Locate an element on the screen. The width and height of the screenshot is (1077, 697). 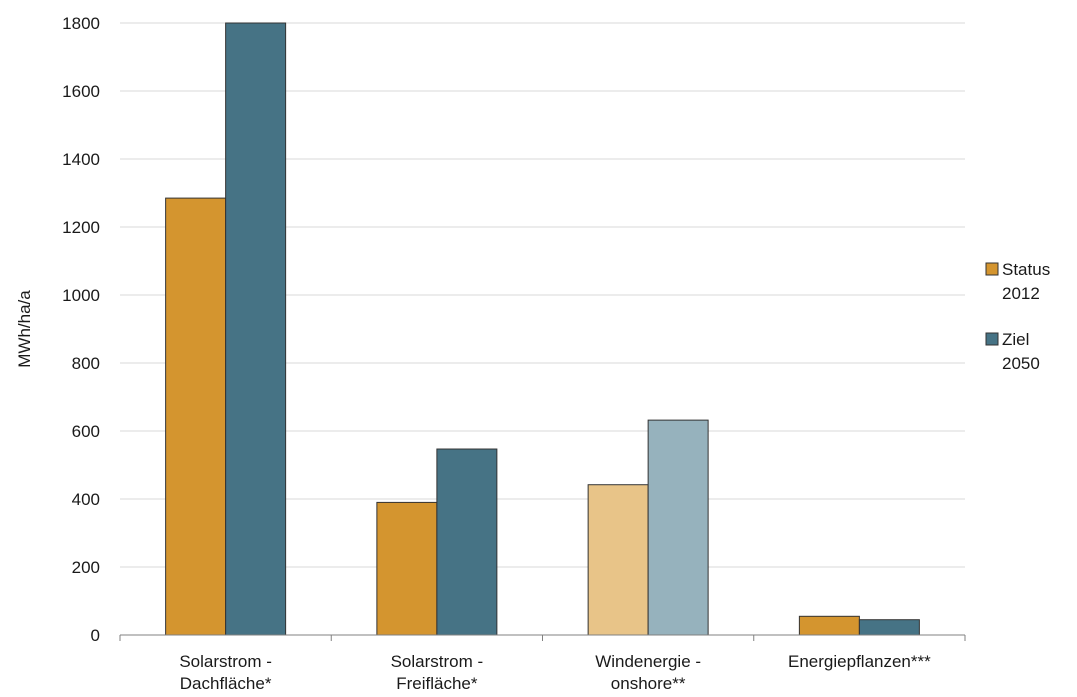
y-tick-label: 800 is located at coordinates (86, 363).